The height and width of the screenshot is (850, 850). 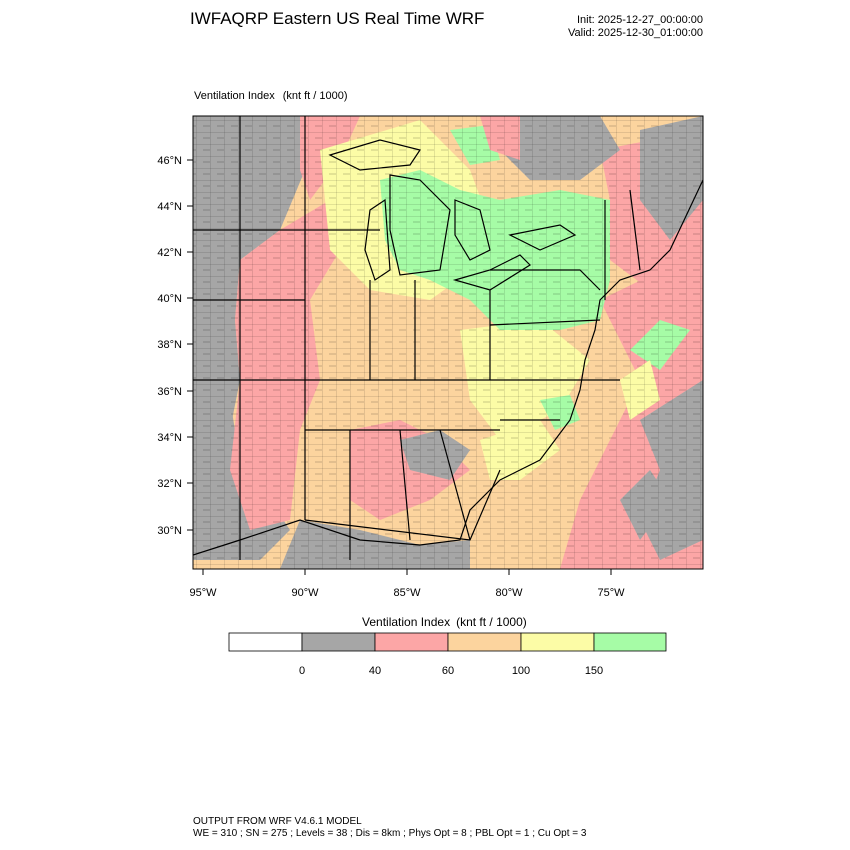 What do you see at coordinates (169, 161) in the screenshot?
I see `lat-label: 46°N` at bounding box center [169, 161].